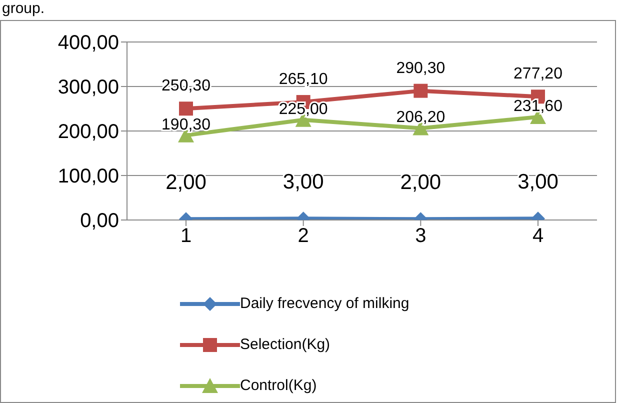 The height and width of the screenshot is (403, 618). Describe the element at coordinates (421, 68) in the screenshot. I see `data-label: 290,30` at that location.